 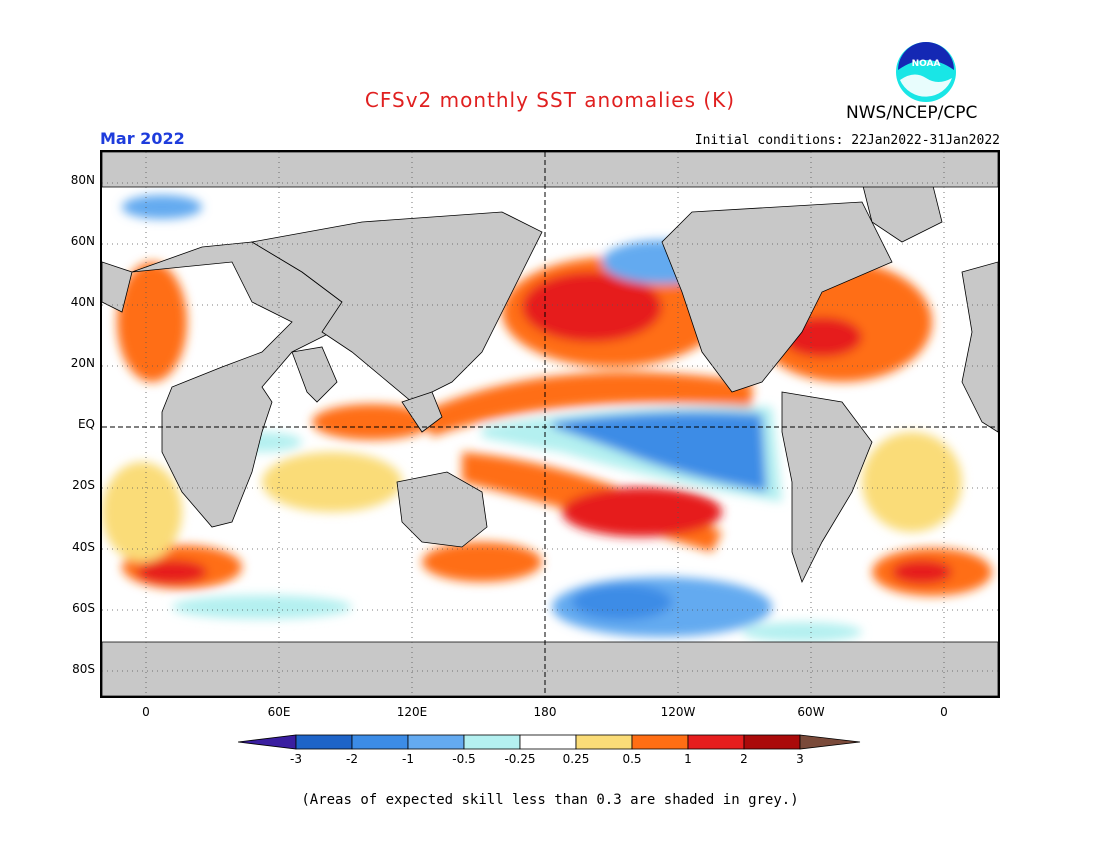 I want to click on lon-label: 180, so click(x=545, y=712).